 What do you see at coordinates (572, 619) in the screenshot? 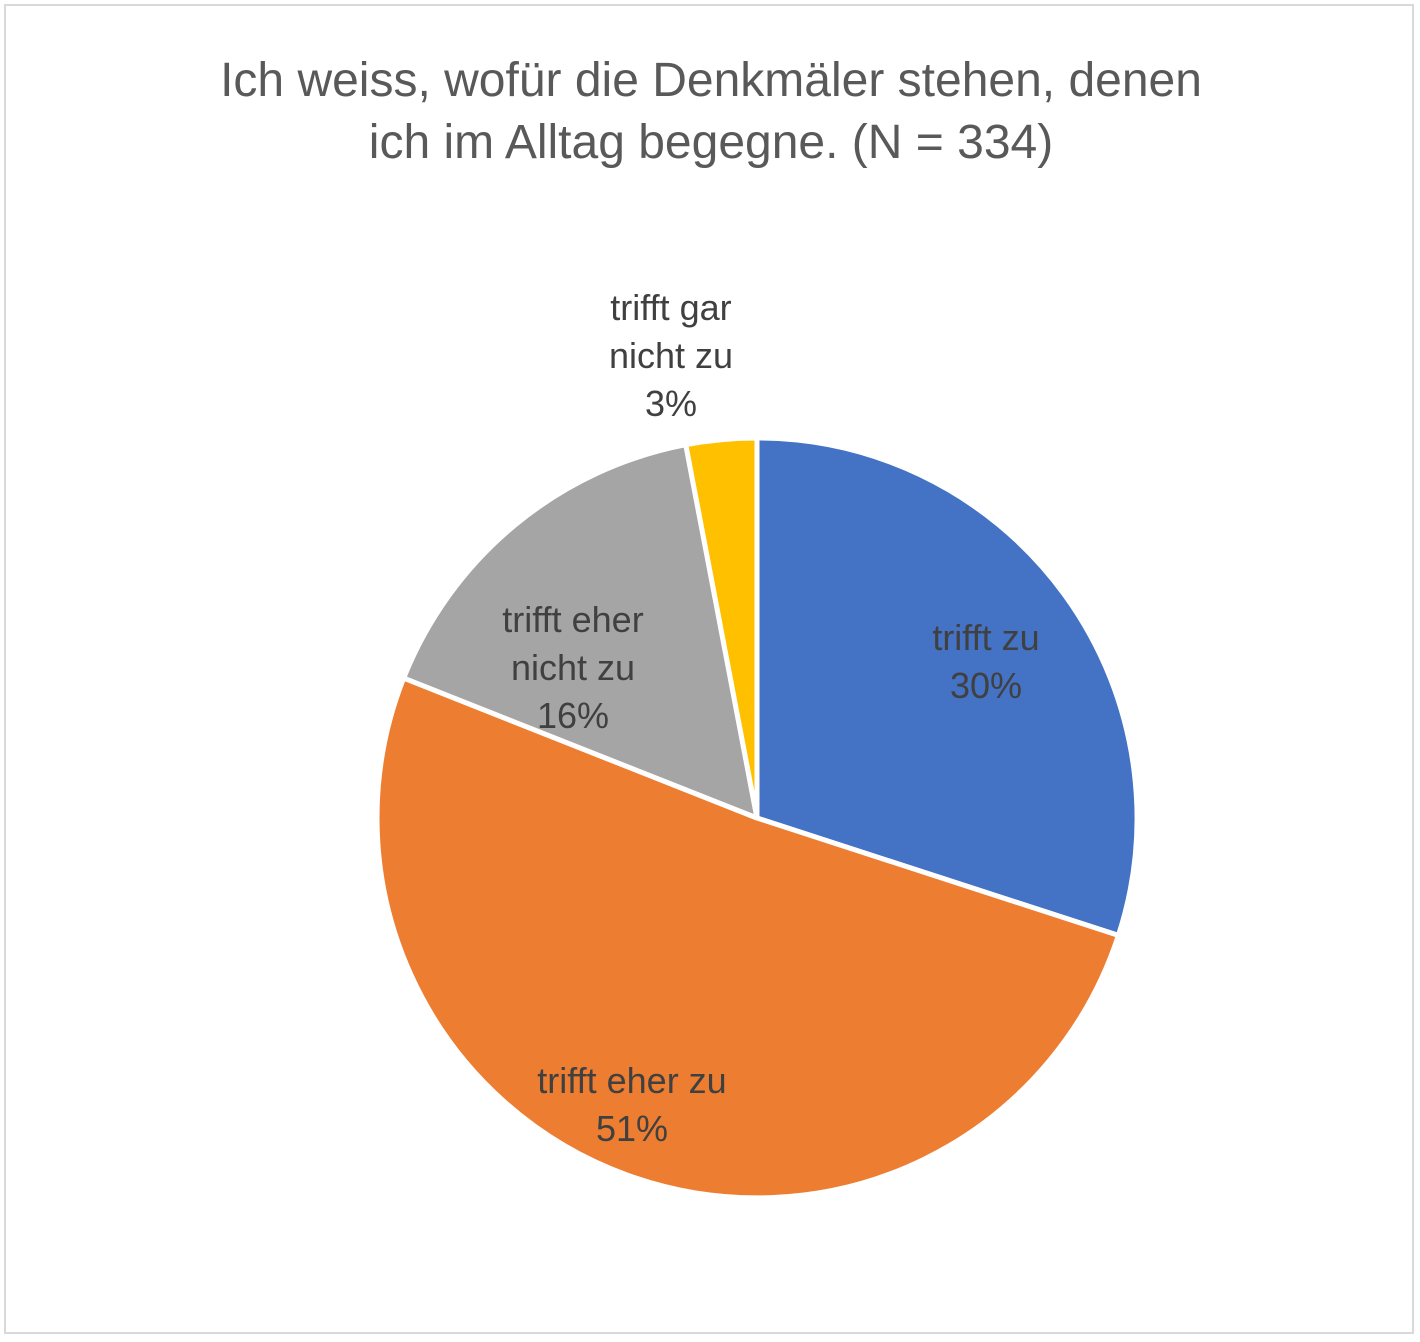
I see `data-label-line: trifft eher` at bounding box center [572, 619].